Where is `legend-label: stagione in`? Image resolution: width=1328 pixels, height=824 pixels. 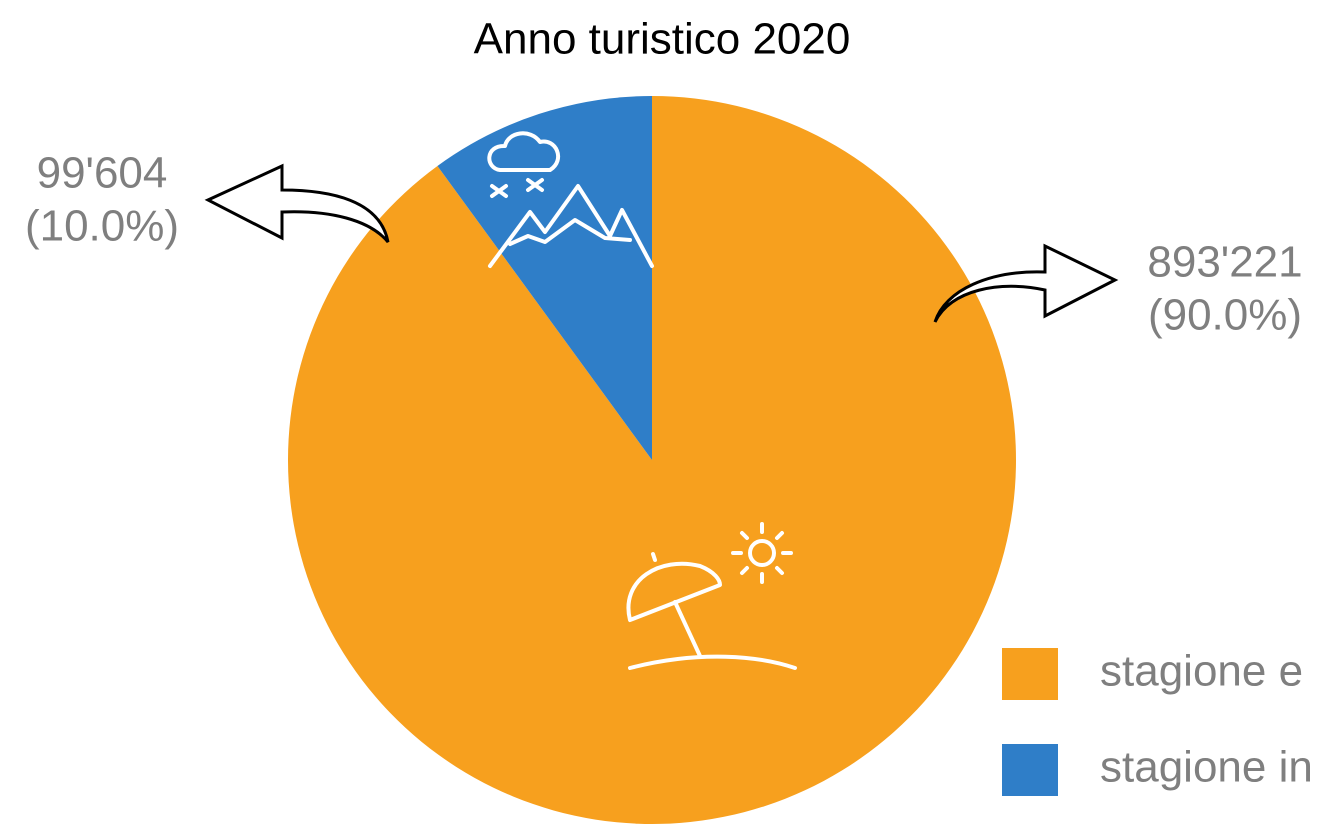
legend-label: stagione in is located at coordinates (1206, 767).